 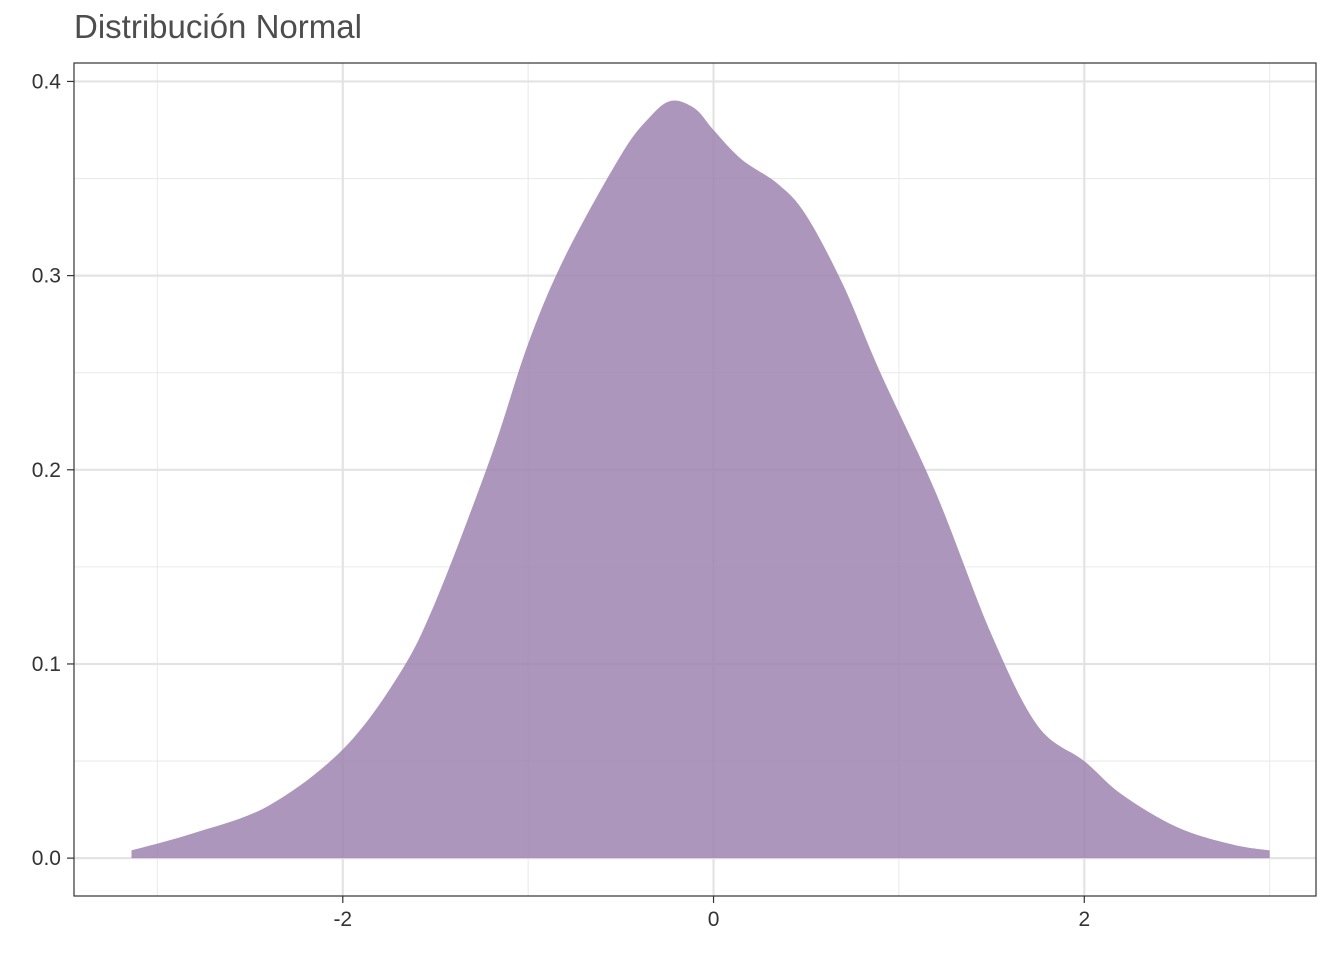 I want to click on y-tick-label: 0.0, so click(x=46, y=858).